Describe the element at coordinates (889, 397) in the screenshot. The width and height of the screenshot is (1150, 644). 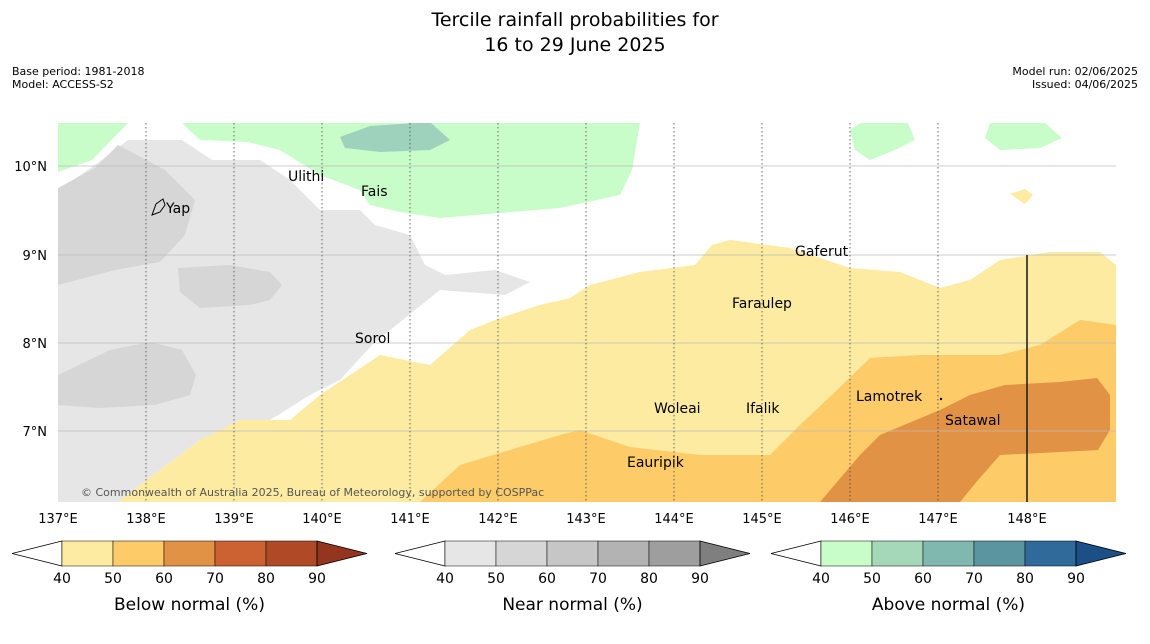
I see `place-lamotrek: Lamotrek` at that location.